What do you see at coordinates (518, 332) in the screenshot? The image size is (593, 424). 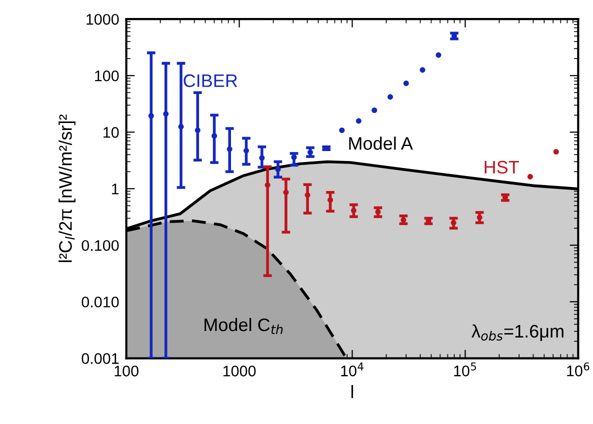 I see `annotation: λ$_{obs}$=1.6μm` at bounding box center [518, 332].